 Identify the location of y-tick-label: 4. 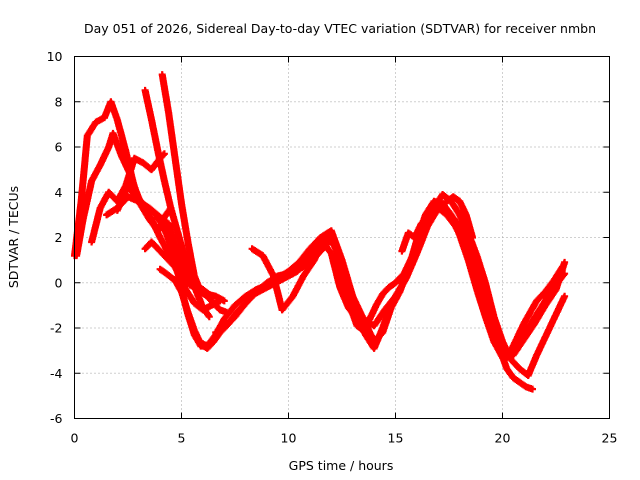
(59, 192).